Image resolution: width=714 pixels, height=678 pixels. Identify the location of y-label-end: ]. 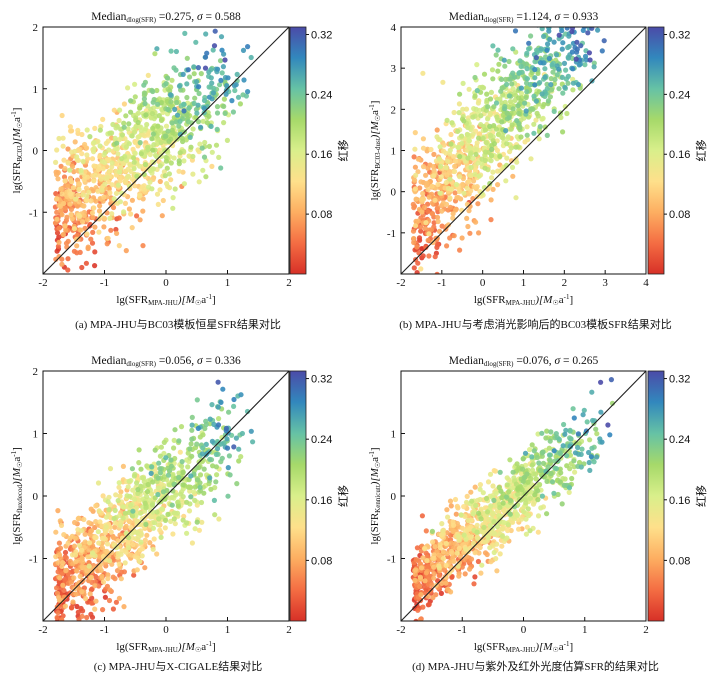
(375, 449).